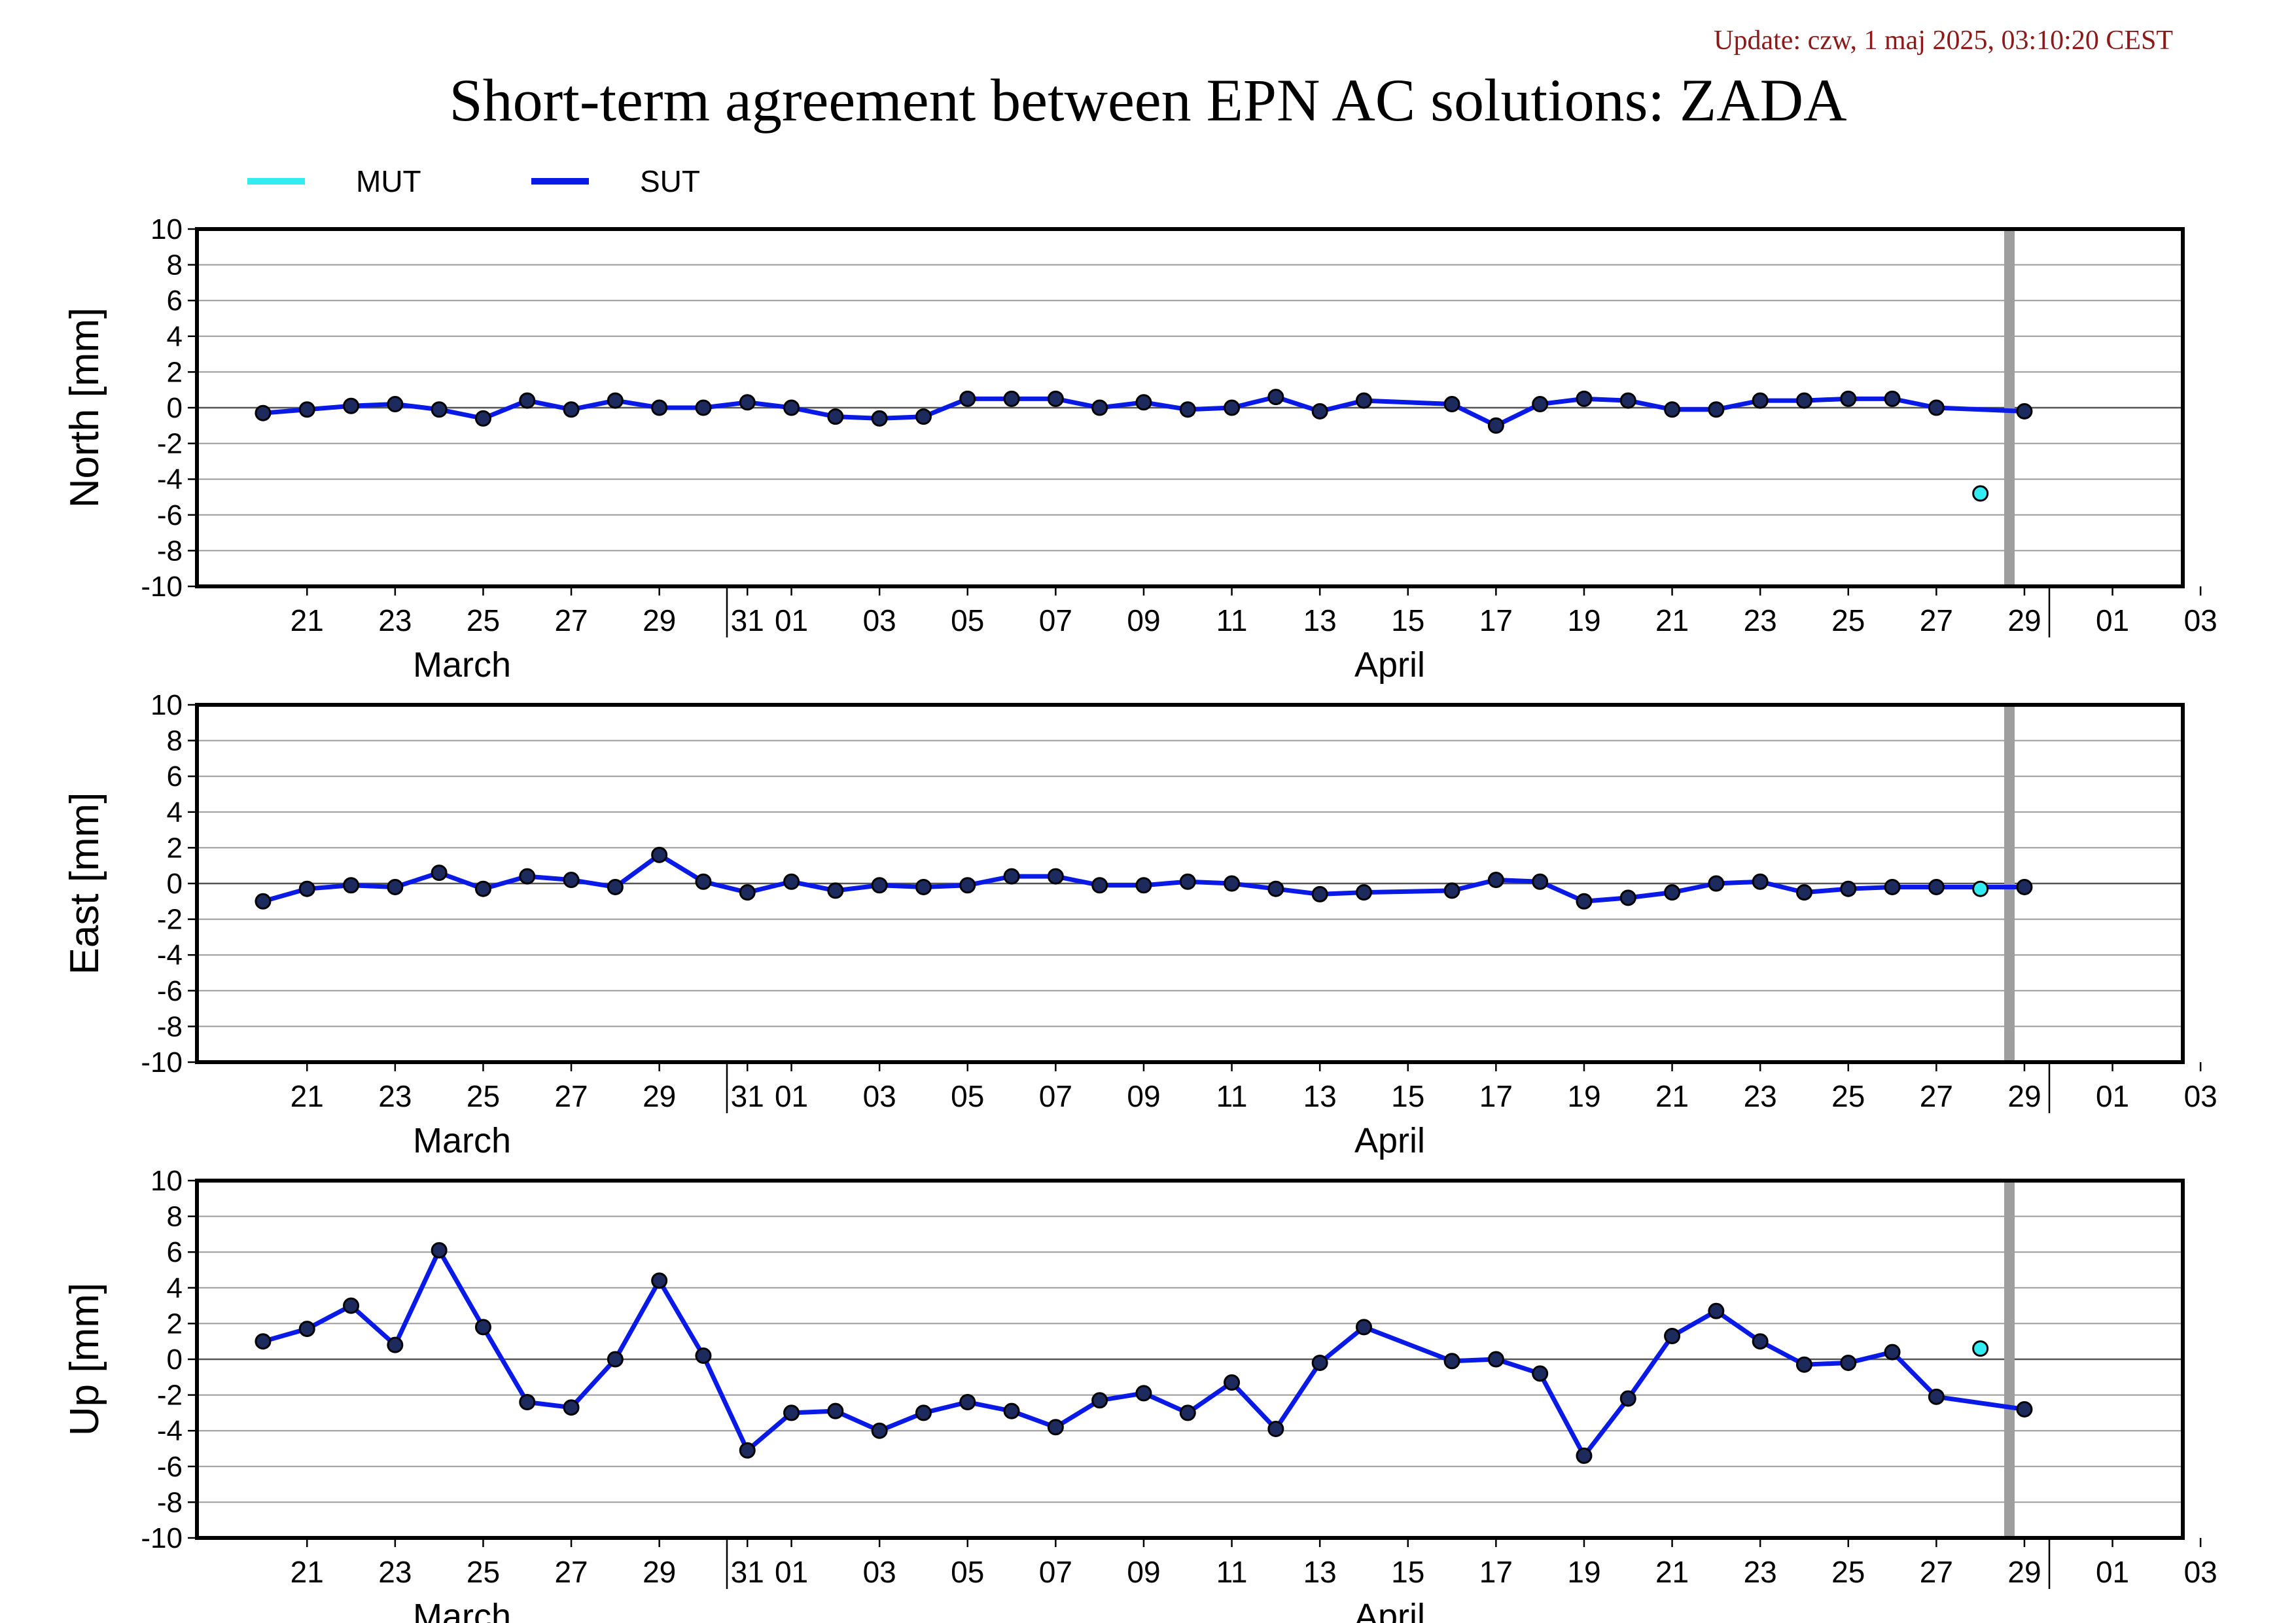 This screenshot has height=1623, width=2296. Describe the element at coordinates (1981, 1348) in the screenshot. I see `data-point-mut` at that location.